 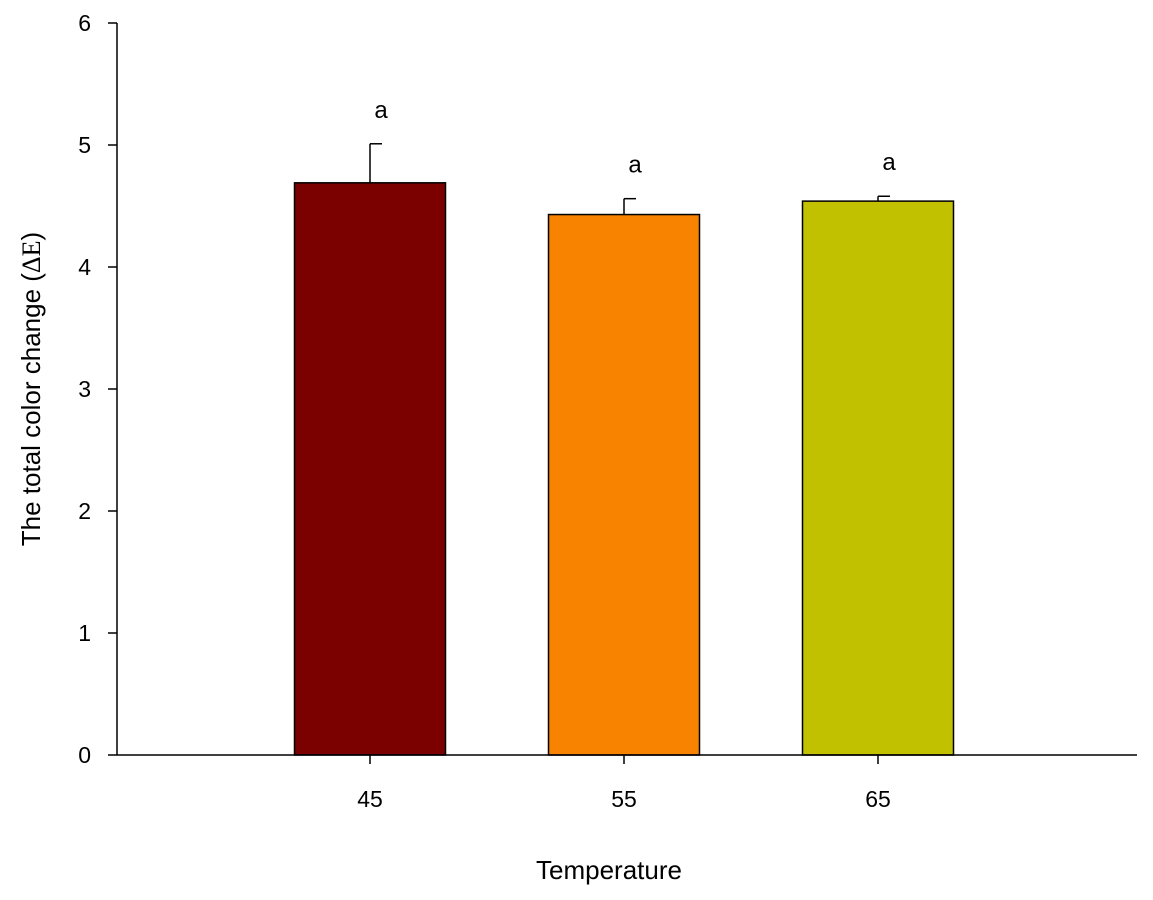 What do you see at coordinates (97, 389) in the screenshot?
I see `y-ticks-layer: 0 1 2 3 4 5 6` at bounding box center [97, 389].